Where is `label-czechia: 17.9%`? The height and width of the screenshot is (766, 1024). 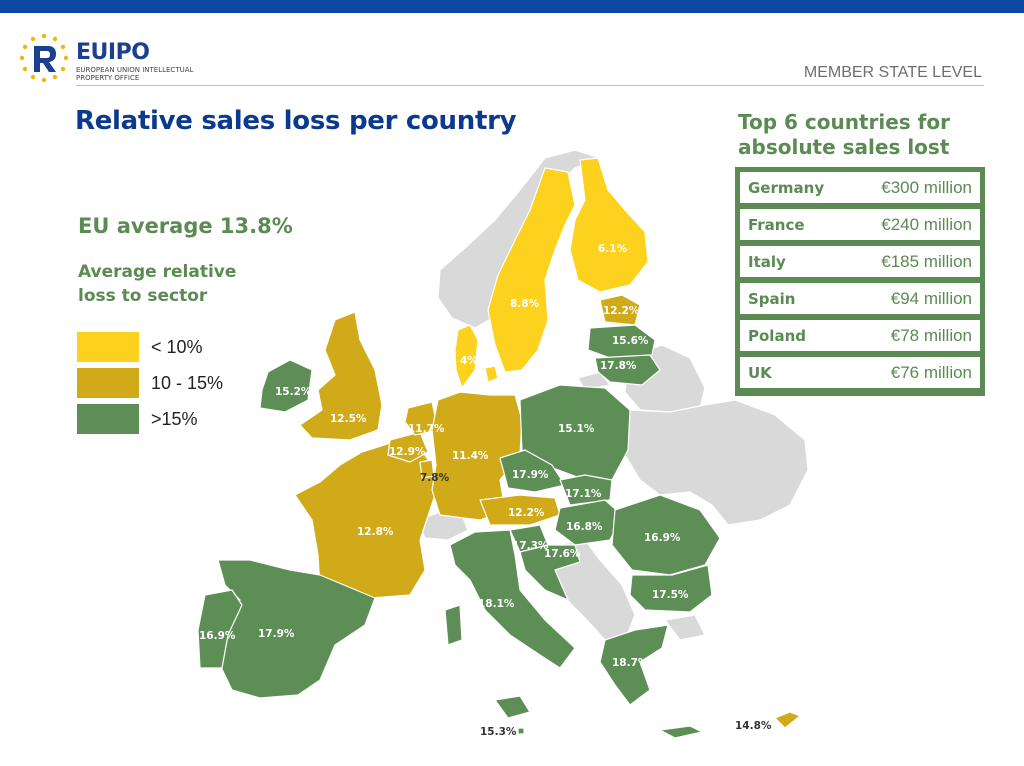
label-czechia: 17.9% is located at coordinates (530, 475).